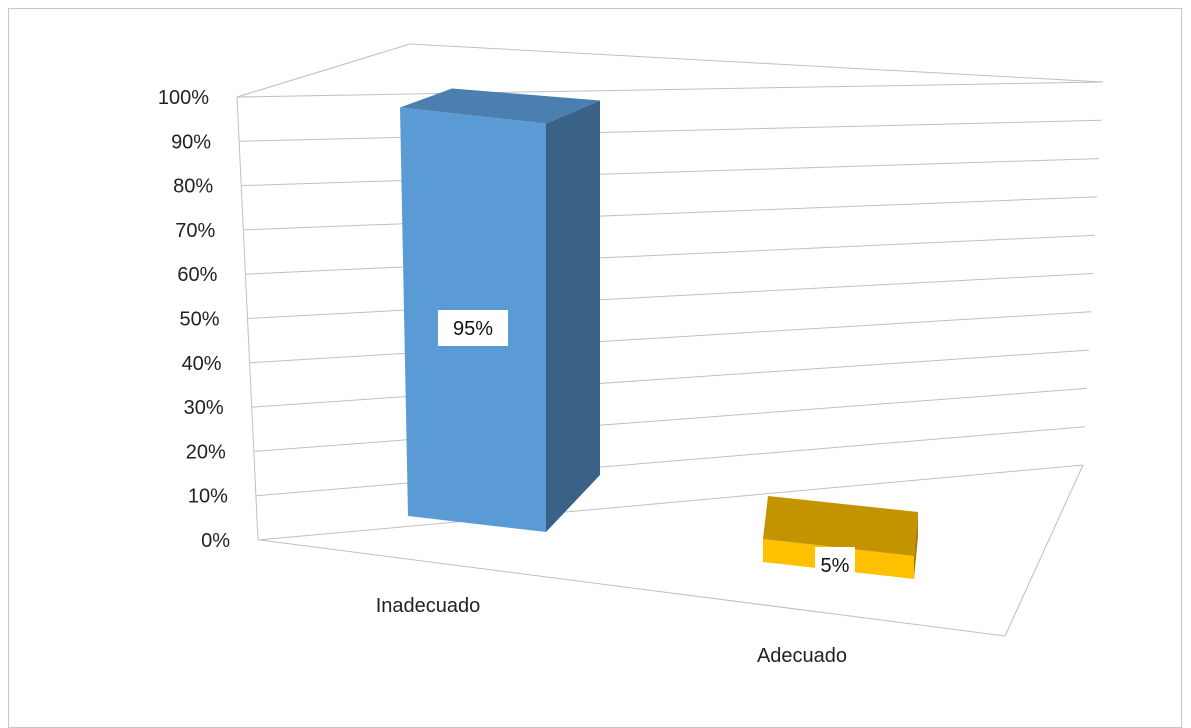 The height and width of the screenshot is (728, 1191). I want to click on y-tick-label: 30%, so click(204, 408).